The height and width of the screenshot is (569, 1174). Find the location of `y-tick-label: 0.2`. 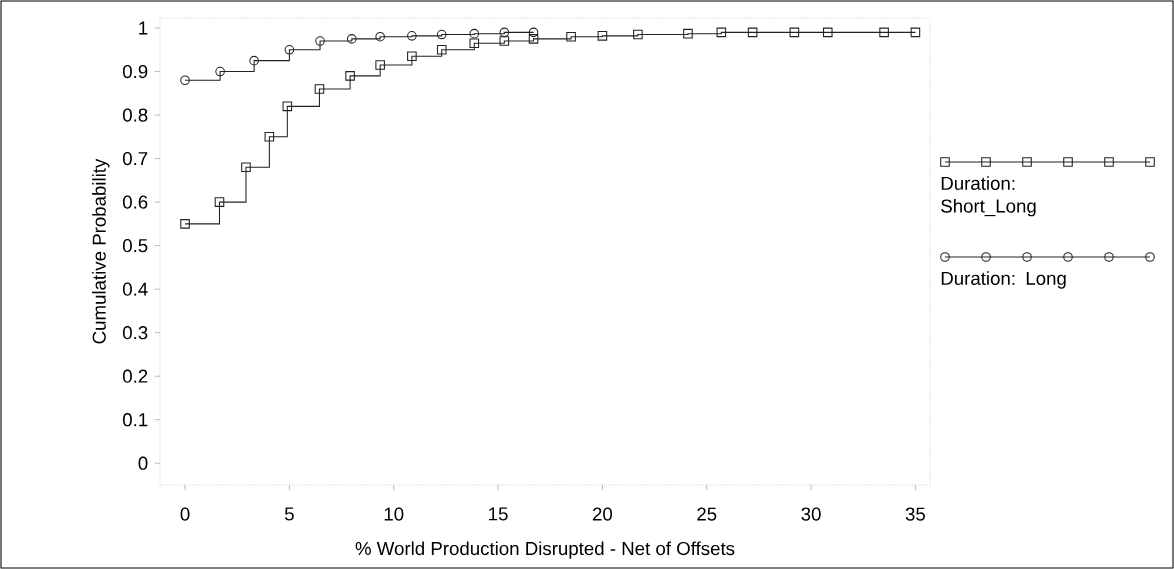

y-tick-label: 0.2 is located at coordinates (135, 376).